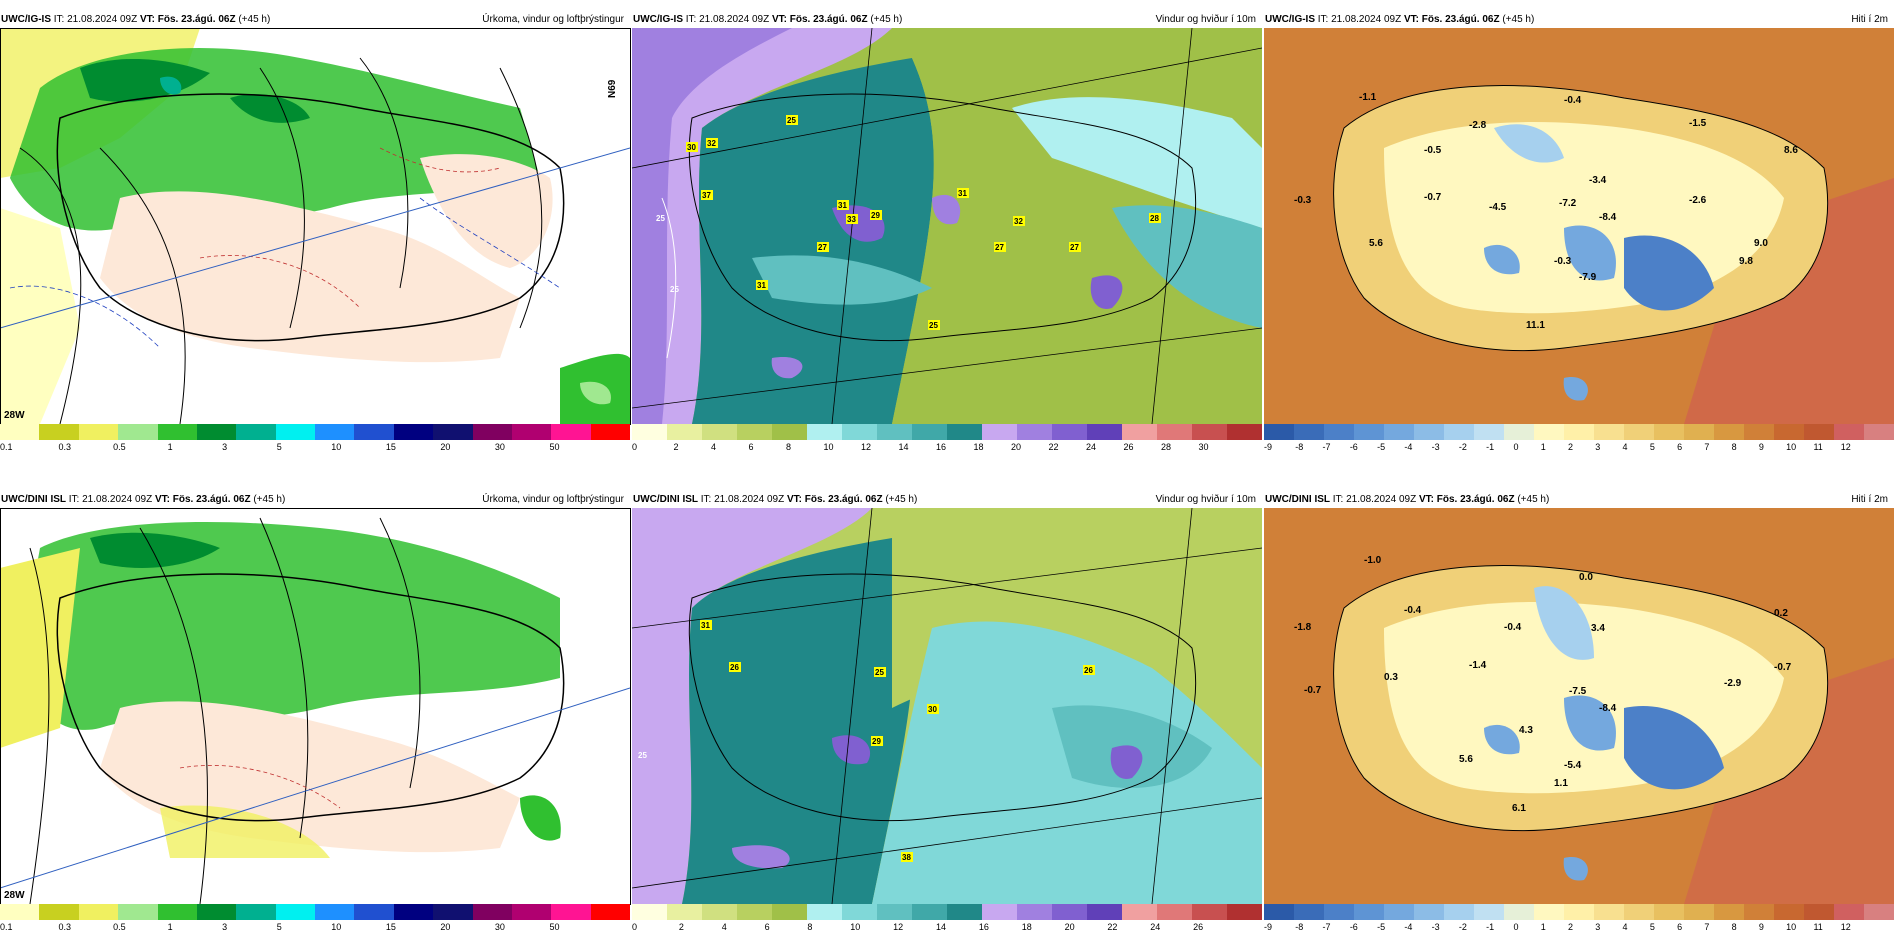 This screenshot has height=950, width=1900. What do you see at coordinates (315, 706) in the screenshot?
I see `precip-map: 28W` at bounding box center [315, 706].